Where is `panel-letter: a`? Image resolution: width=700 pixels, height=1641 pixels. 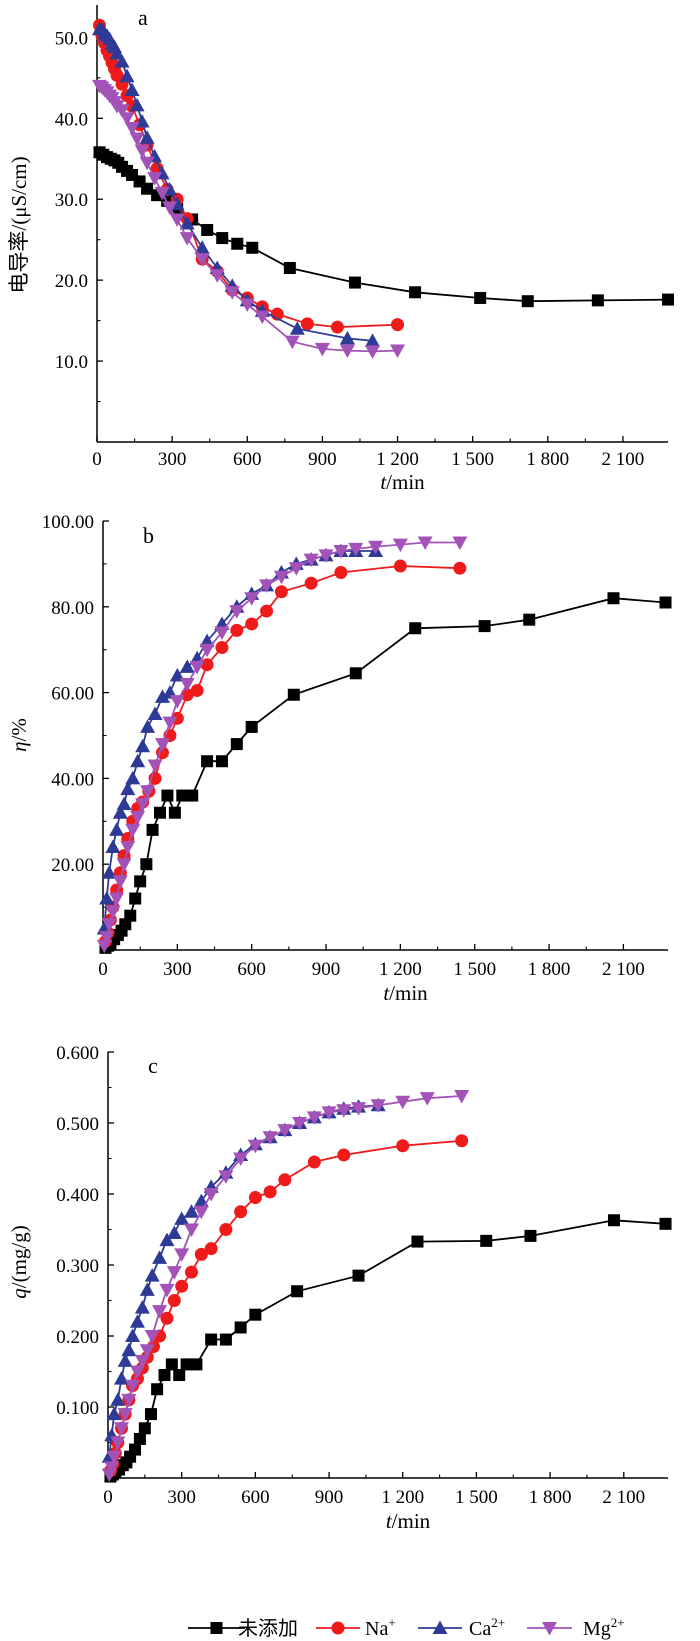 panel-letter: a is located at coordinates (143, 17).